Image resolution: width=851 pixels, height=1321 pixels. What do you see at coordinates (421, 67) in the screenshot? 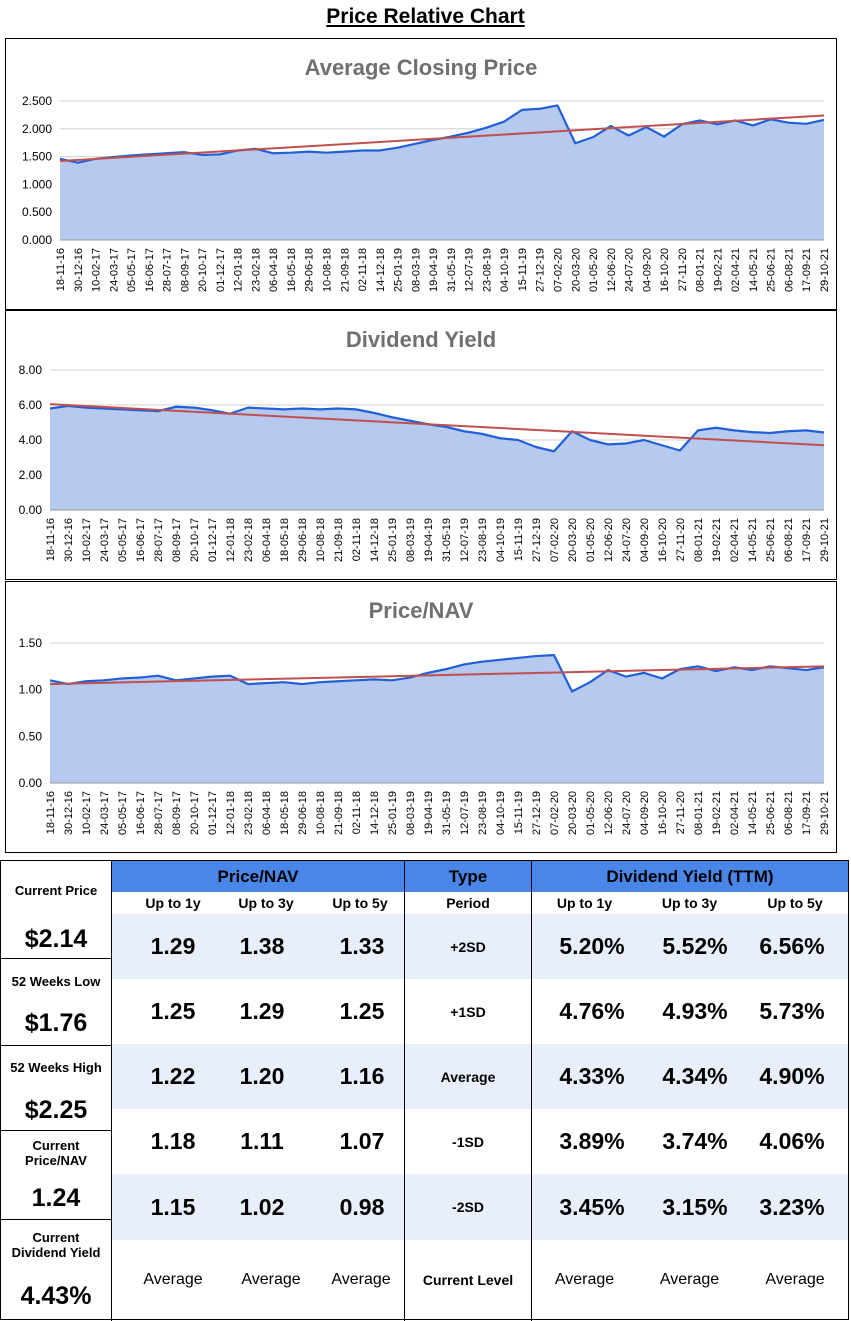
I see `chart-title: Average Closing Price` at bounding box center [421, 67].